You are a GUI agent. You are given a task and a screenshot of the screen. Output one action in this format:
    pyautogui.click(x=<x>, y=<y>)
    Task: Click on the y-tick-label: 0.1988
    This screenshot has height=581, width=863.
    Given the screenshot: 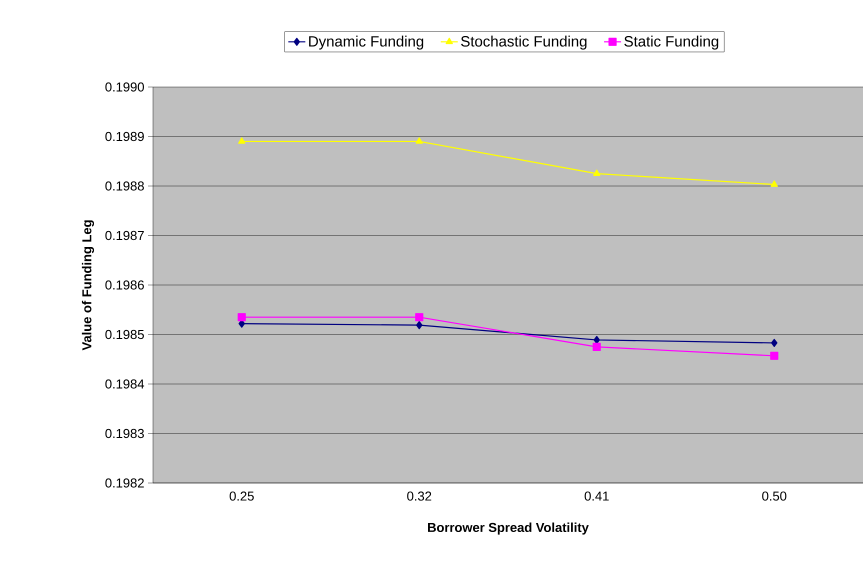 What is the action you would take?
    pyautogui.click(x=124, y=186)
    